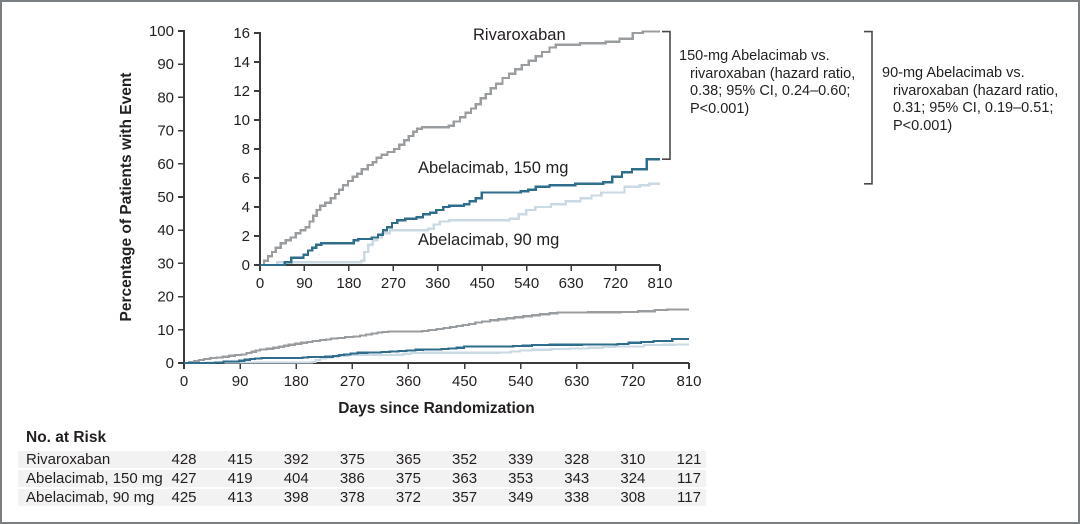 The image size is (1080, 524). What do you see at coordinates (94, 478) in the screenshot?
I see `risk-row-label: Abelacimab, 150 mg` at bounding box center [94, 478].